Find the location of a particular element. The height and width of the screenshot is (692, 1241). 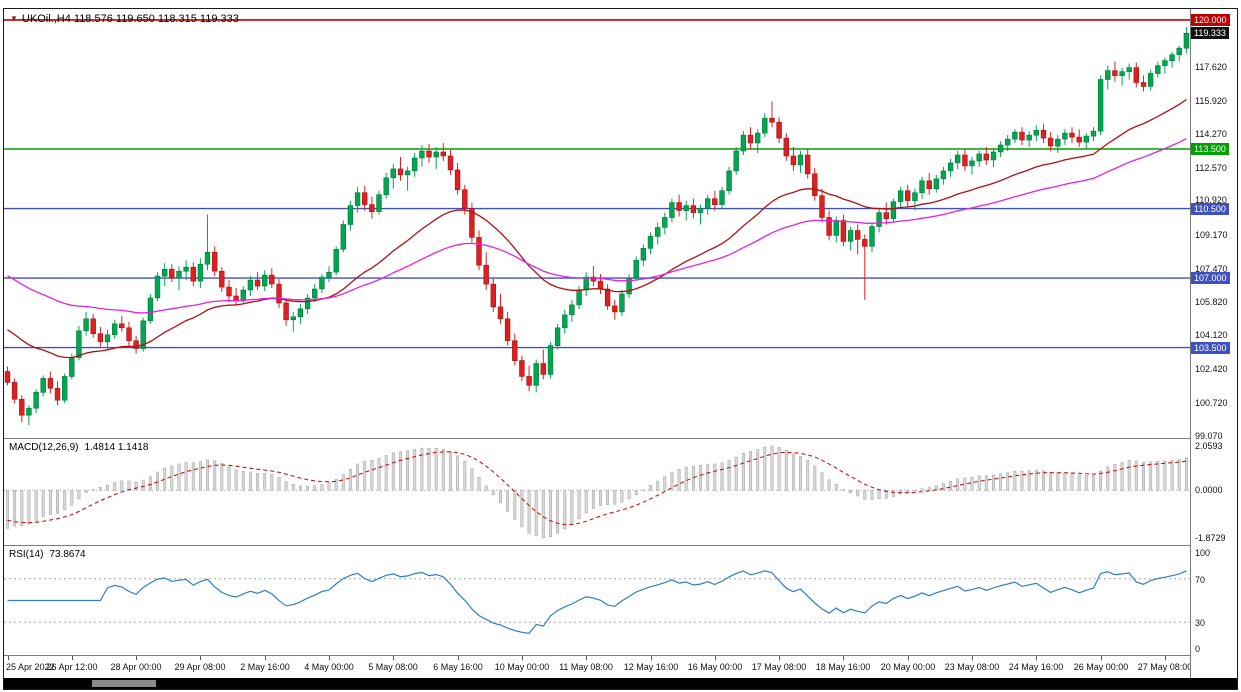

macd-axis-label: -1.8729 is located at coordinates (1210, 538).